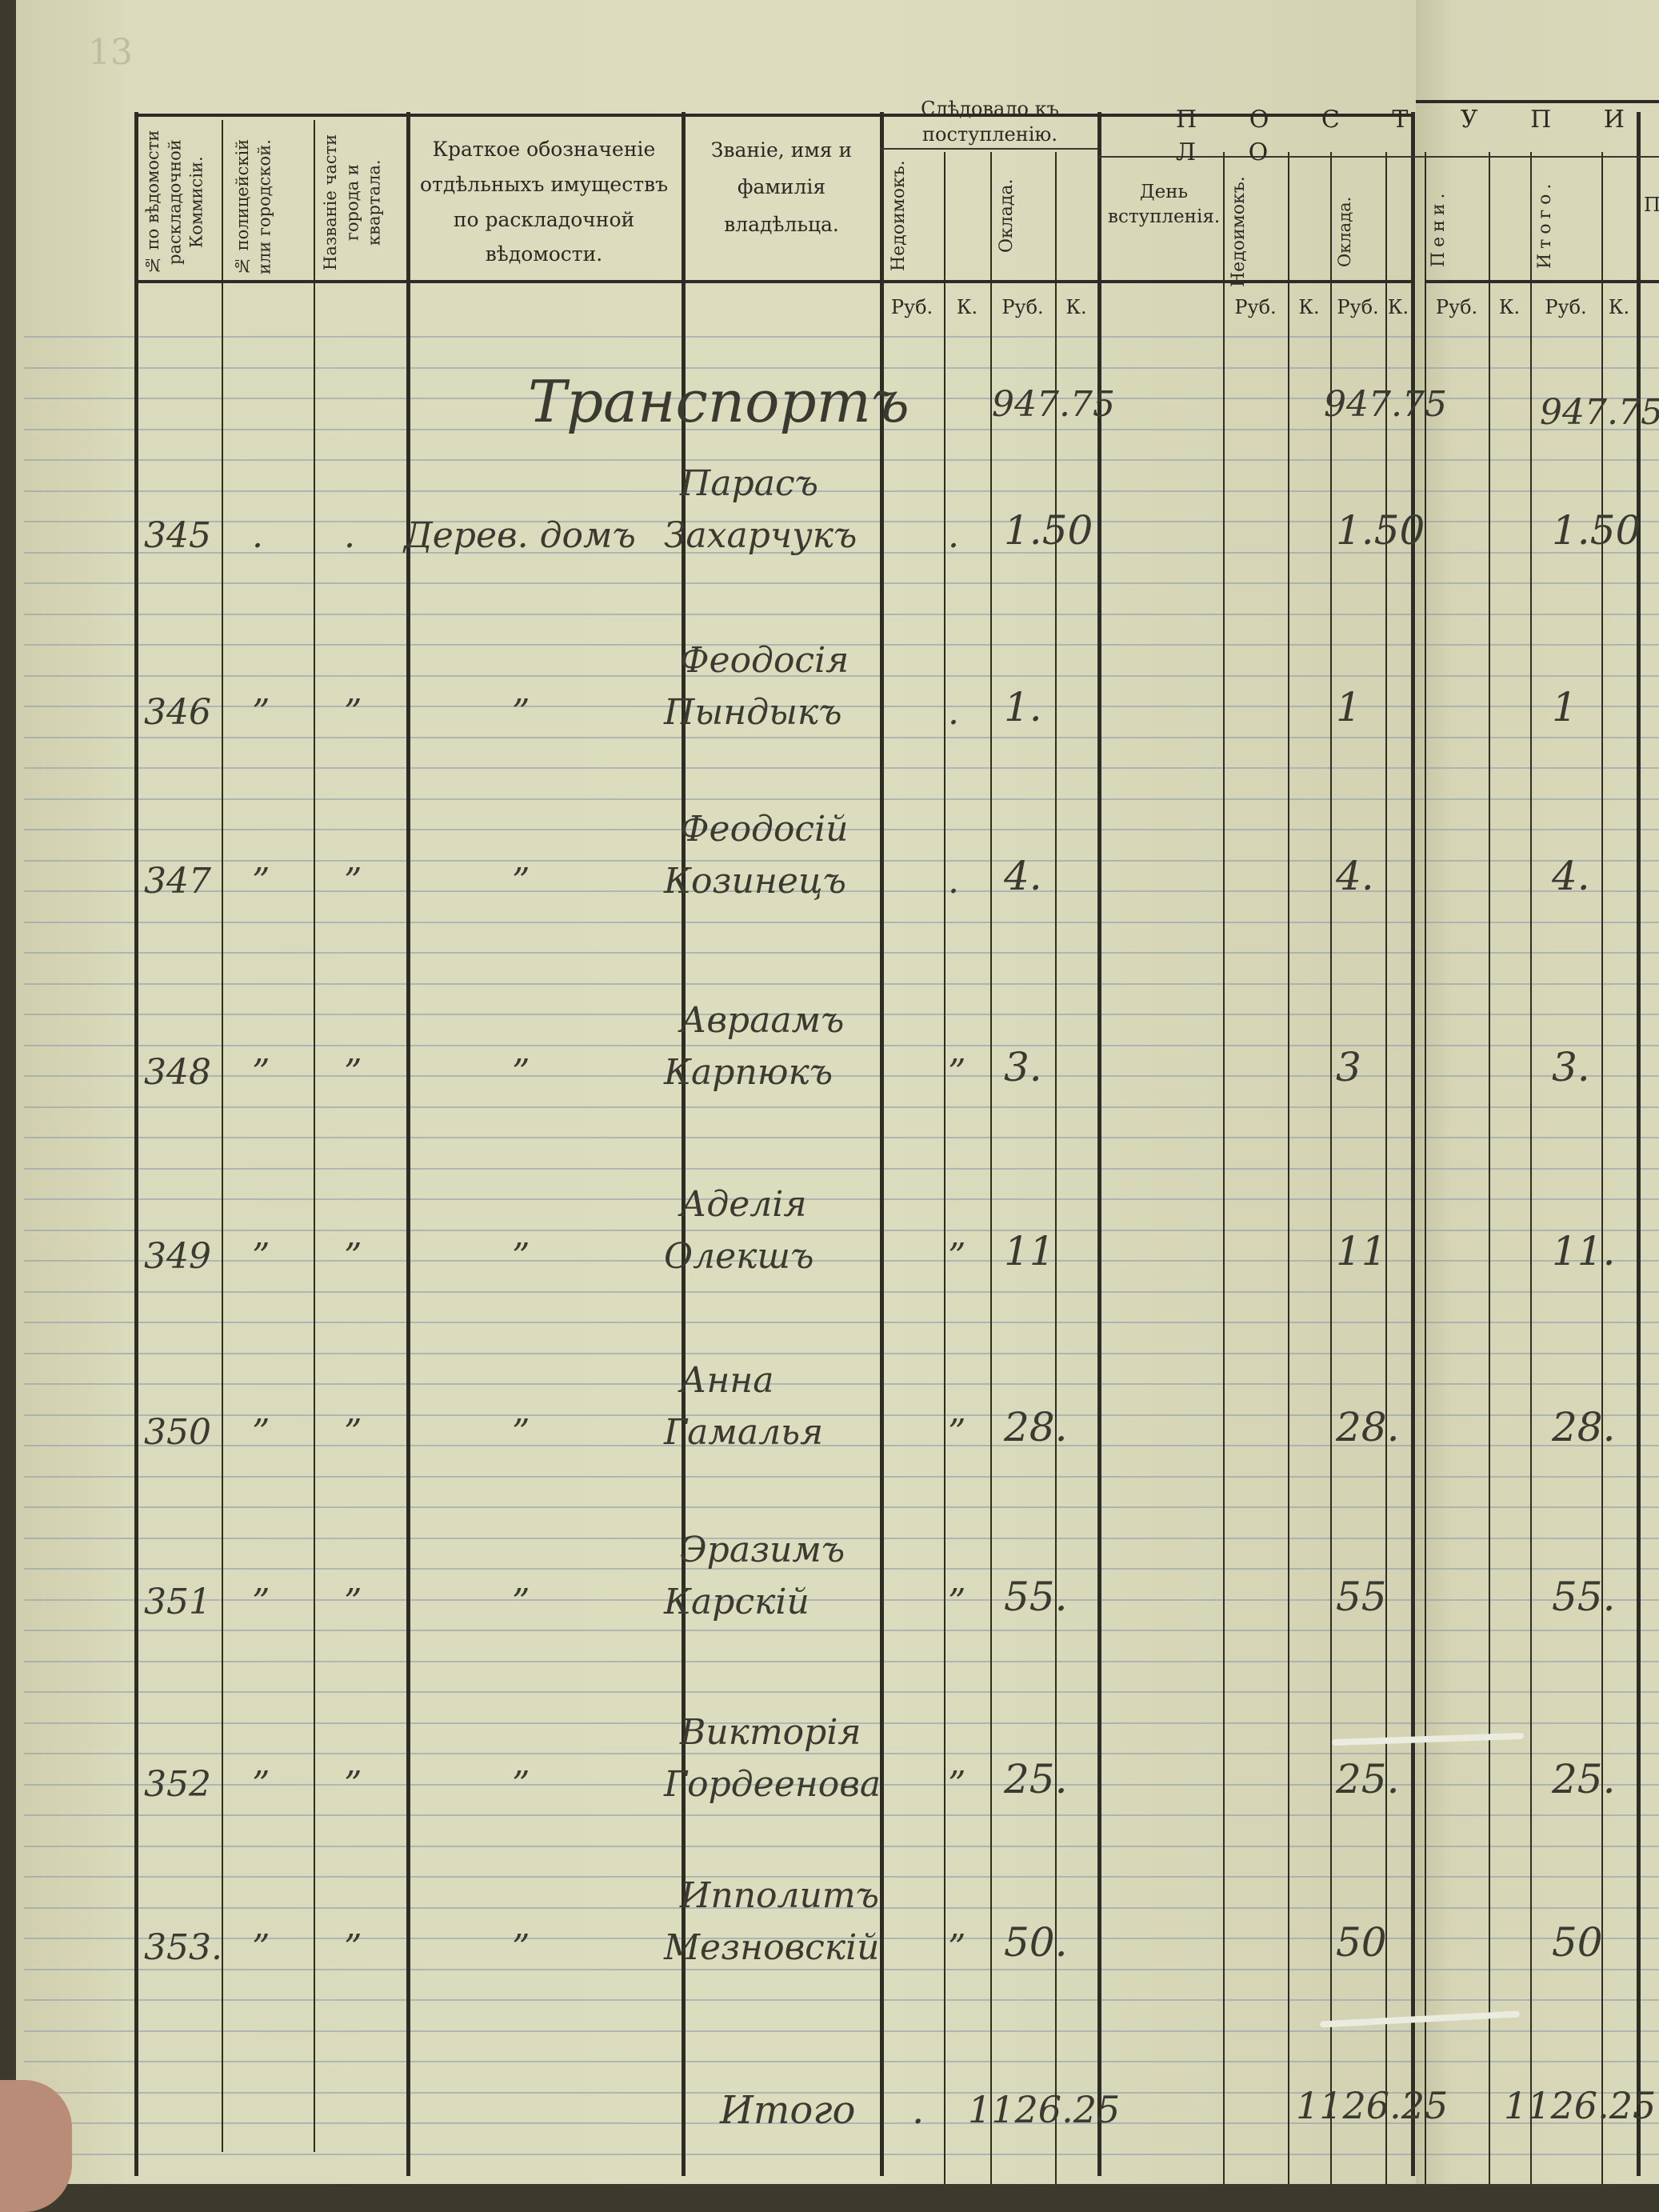  What do you see at coordinates (762, 1550) in the screenshot?
I see `row-owner-first-name: Эразимъ` at bounding box center [762, 1550].